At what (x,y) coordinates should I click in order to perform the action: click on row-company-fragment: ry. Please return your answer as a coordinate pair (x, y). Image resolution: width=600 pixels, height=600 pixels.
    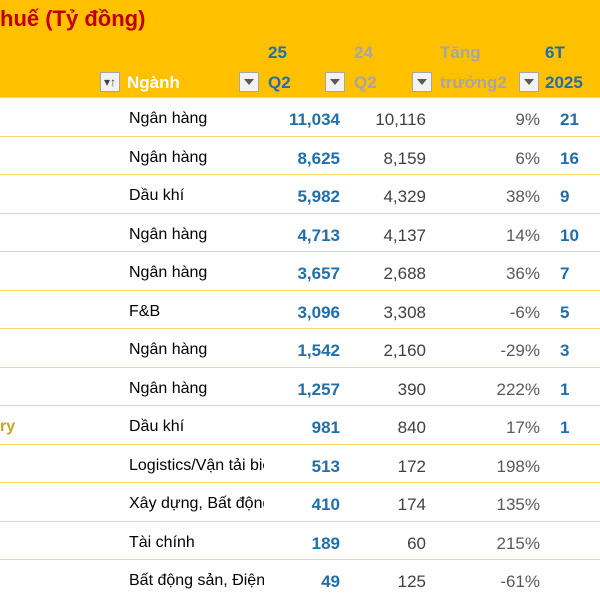
    Looking at the image, I should click on (8, 426).